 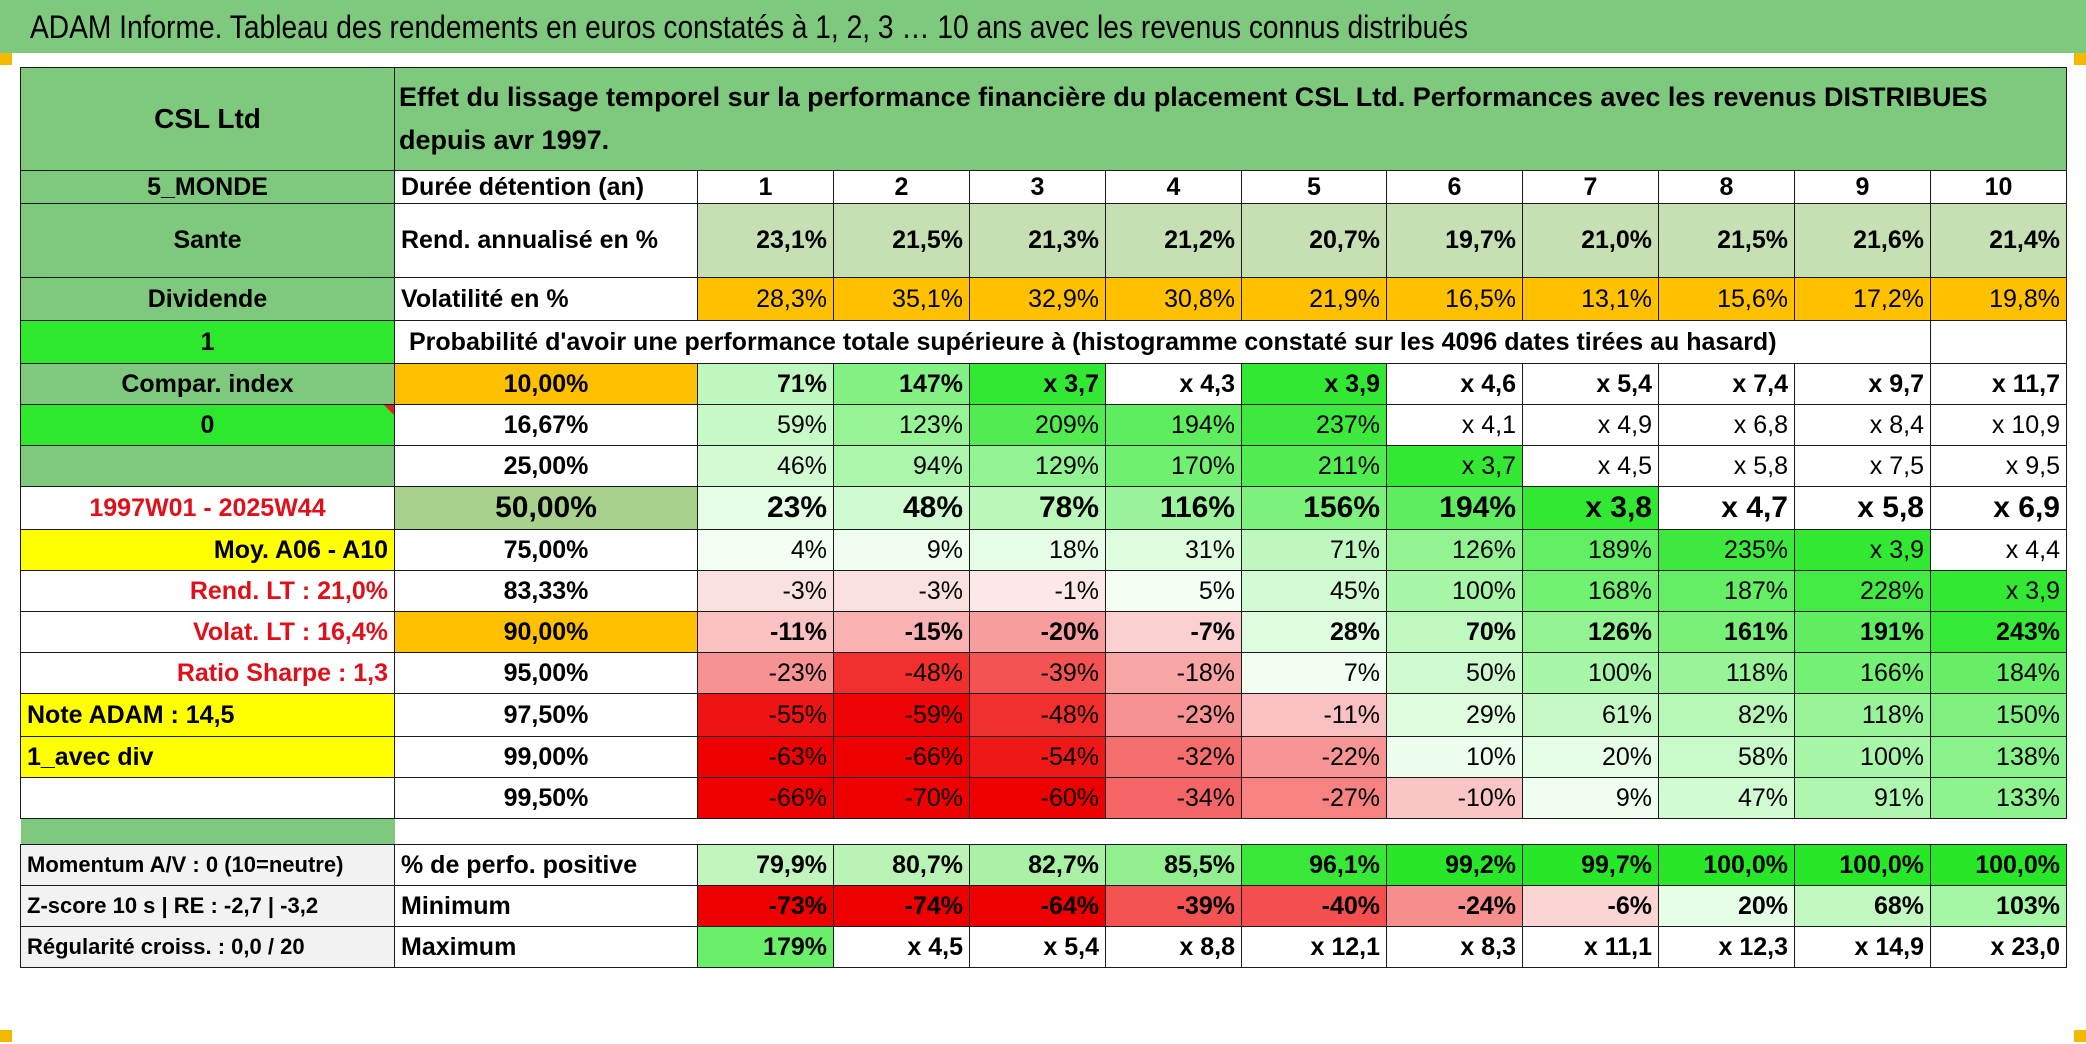 What do you see at coordinates (1314, 798) in the screenshot?
I see `quantile-cell: -27%` at bounding box center [1314, 798].